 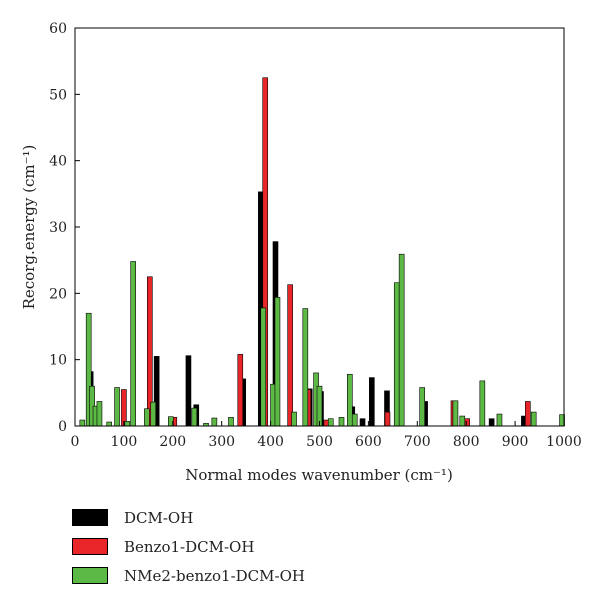 What do you see at coordinates (58, 294) in the screenshot?
I see `y-tick-label-2: 20` at bounding box center [58, 294].